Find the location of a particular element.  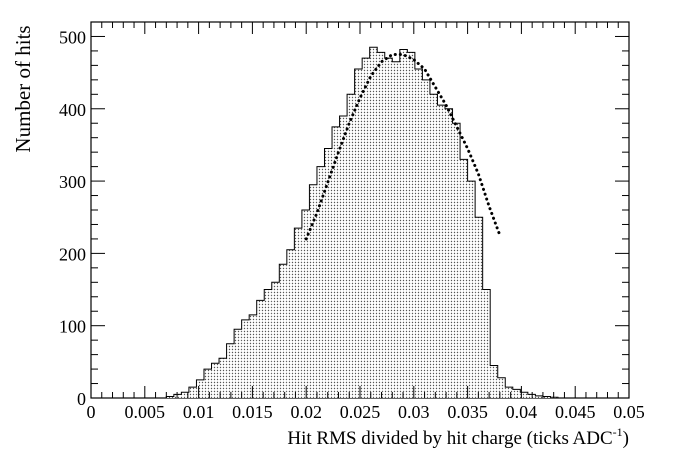

x-tick-label: 0.01 is located at coordinates (199, 412).